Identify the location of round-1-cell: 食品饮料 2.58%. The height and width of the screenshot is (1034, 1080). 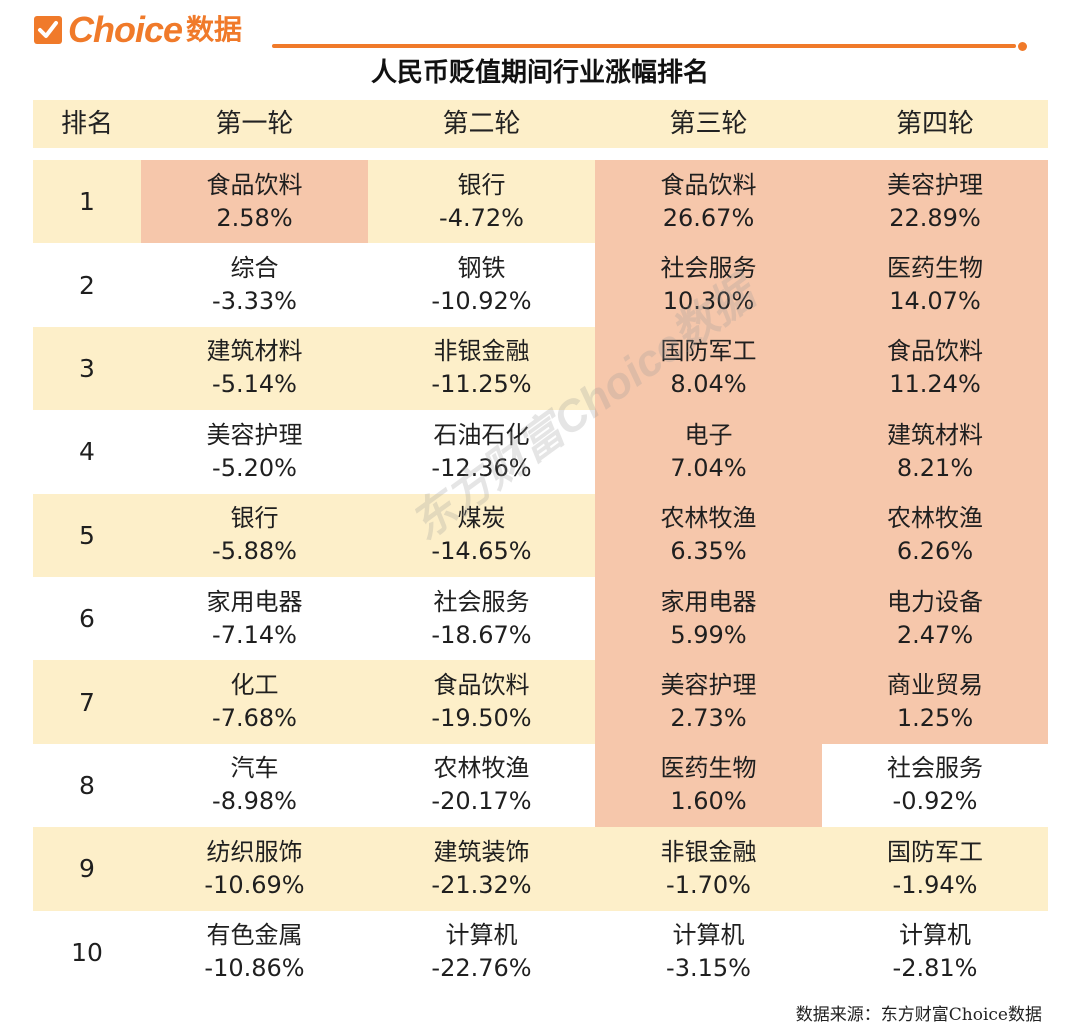
(254, 202).